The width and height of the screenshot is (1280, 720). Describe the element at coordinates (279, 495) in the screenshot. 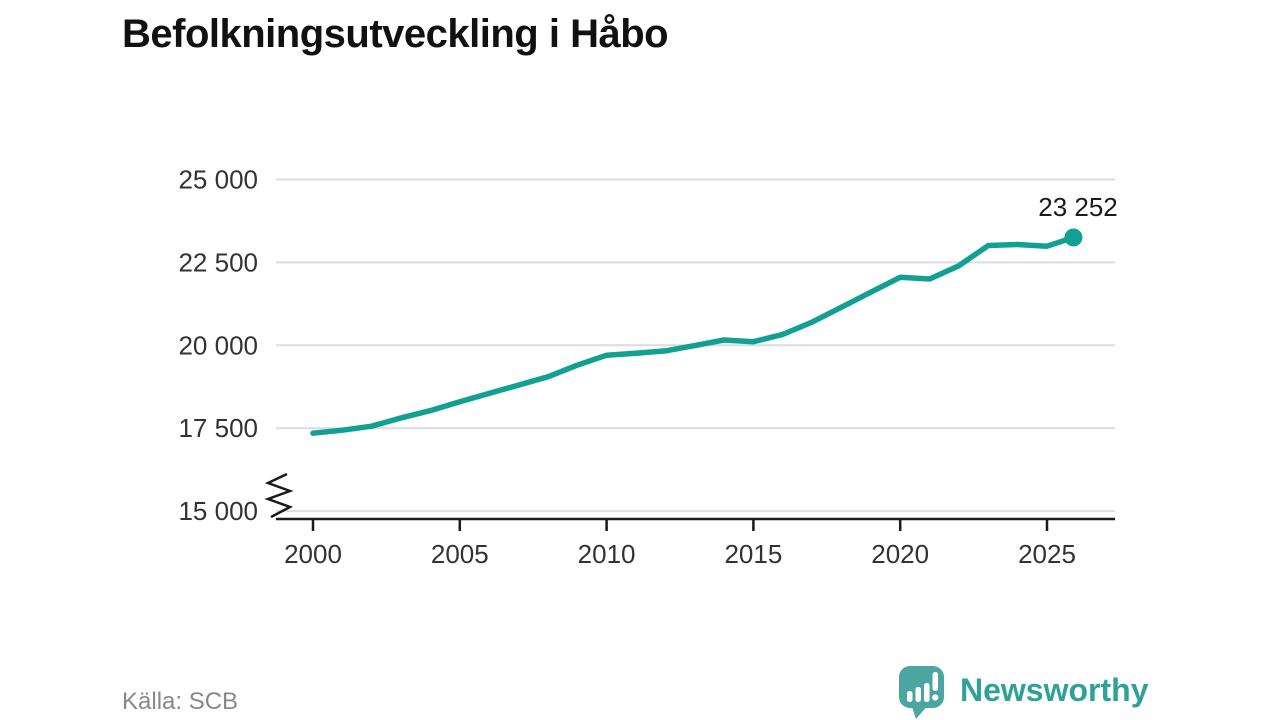

I see `y-axis-break-icon` at that location.